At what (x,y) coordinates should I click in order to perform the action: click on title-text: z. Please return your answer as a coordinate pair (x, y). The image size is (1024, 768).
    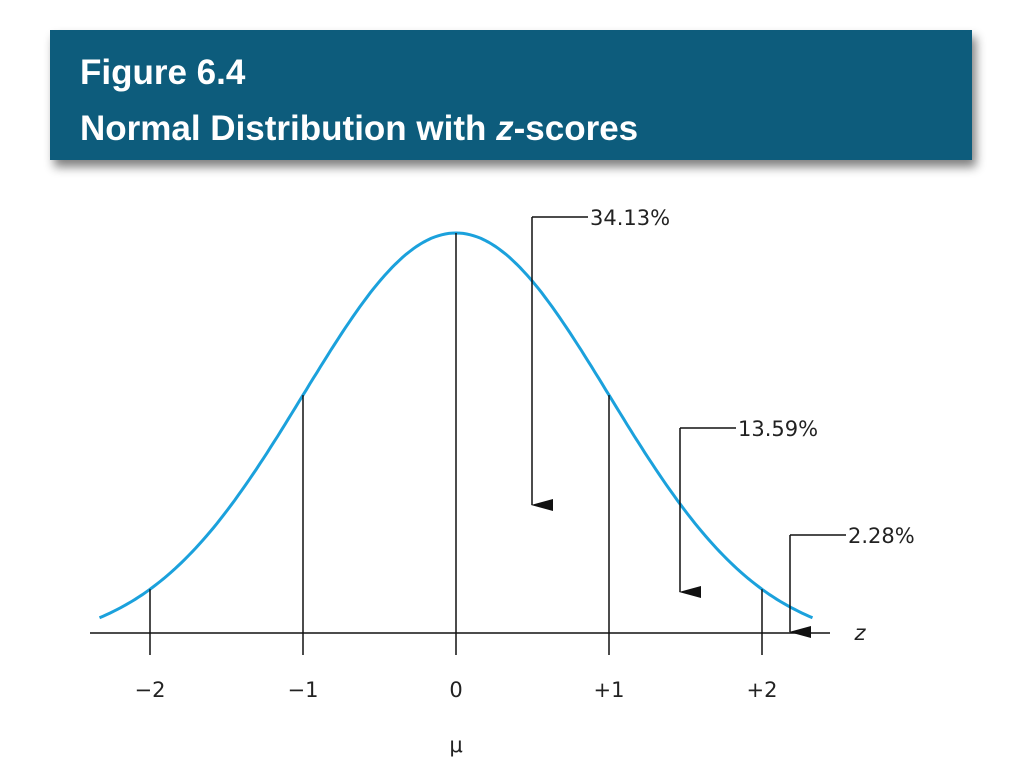
    Looking at the image, I should click on (504, 128).